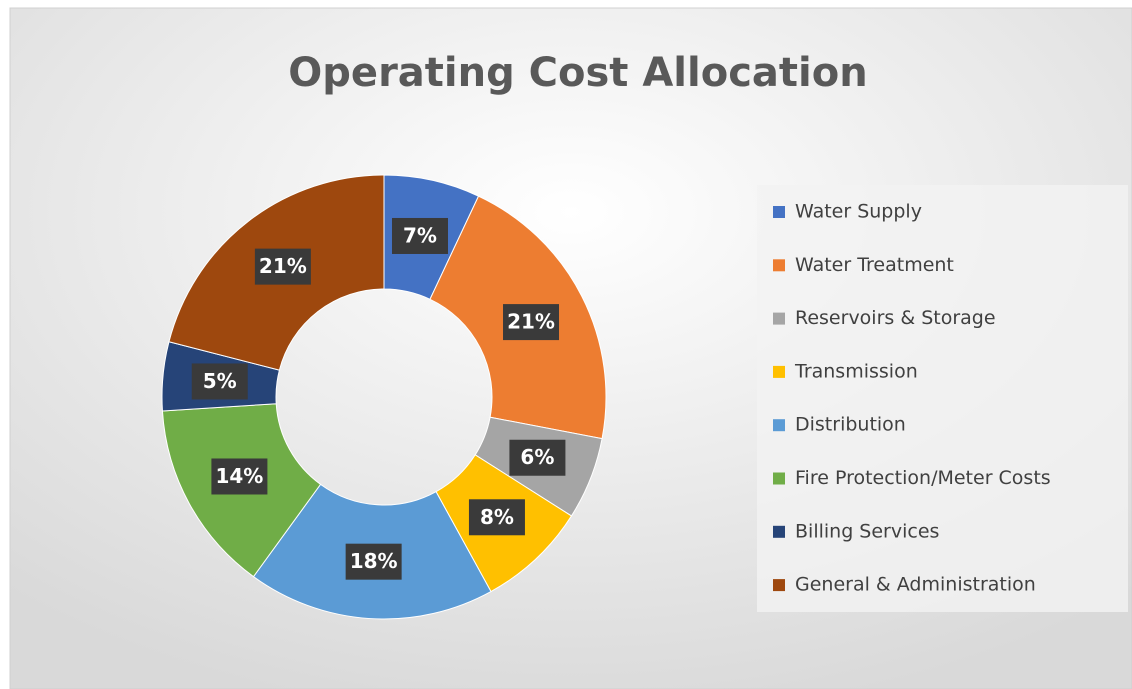 The width and height of the screenshot is (1132, 689). I want to click on legend-label: Reservoirs & Storage, so click(895, 318).